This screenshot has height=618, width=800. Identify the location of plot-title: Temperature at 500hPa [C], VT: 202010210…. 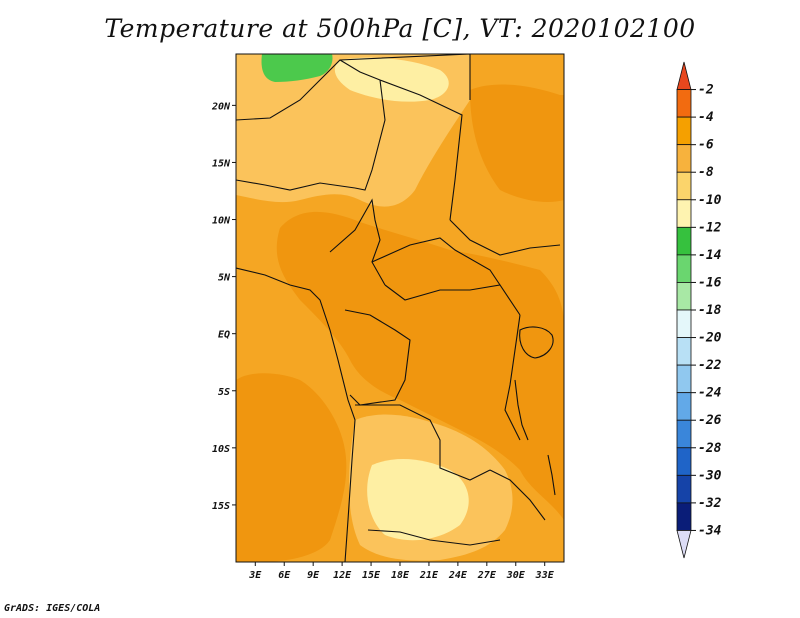
(400, 28).